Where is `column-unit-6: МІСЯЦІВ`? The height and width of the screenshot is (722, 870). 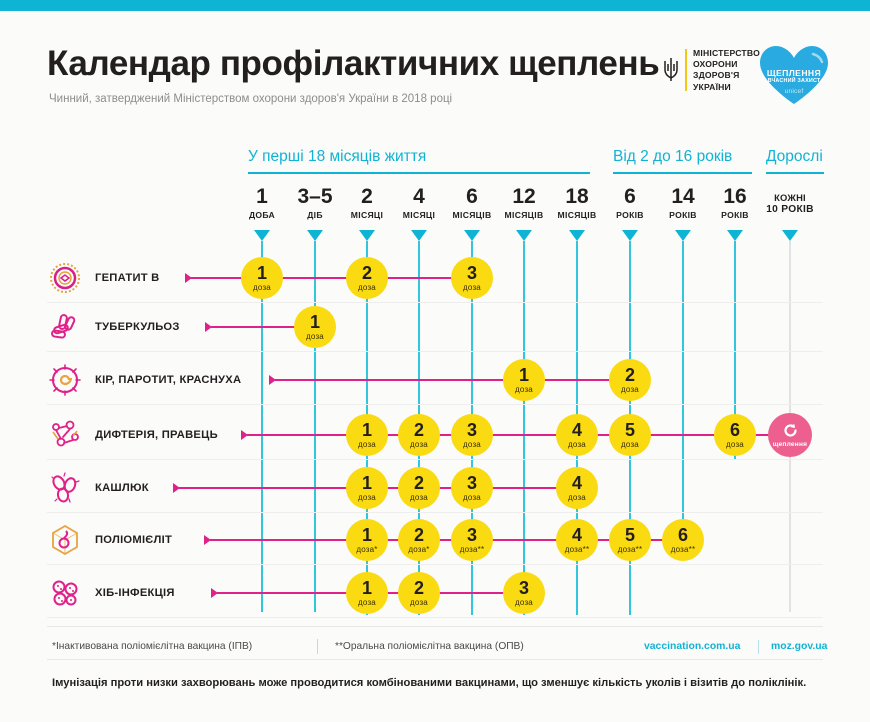 column-unit-6: МІСЯЦІВ is located at coordinates (524, 215).